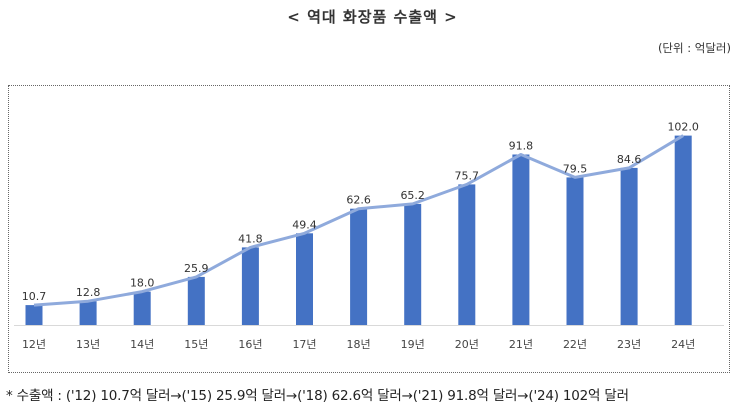 This screenshot has width=745, height=413. I want to click on x-tick-label: 16년, so click(250, 344).